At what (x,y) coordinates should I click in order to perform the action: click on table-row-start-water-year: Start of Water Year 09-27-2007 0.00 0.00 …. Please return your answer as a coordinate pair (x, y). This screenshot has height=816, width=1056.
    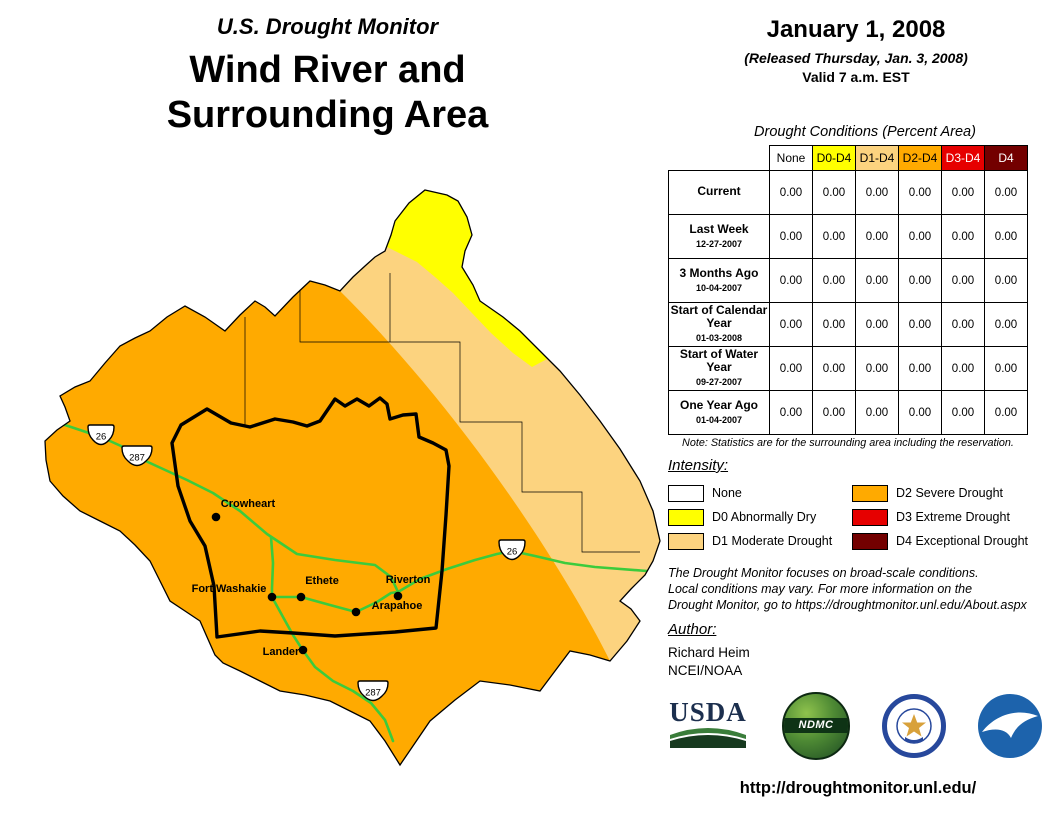
    Looking at the image, I should click on (848, 368).